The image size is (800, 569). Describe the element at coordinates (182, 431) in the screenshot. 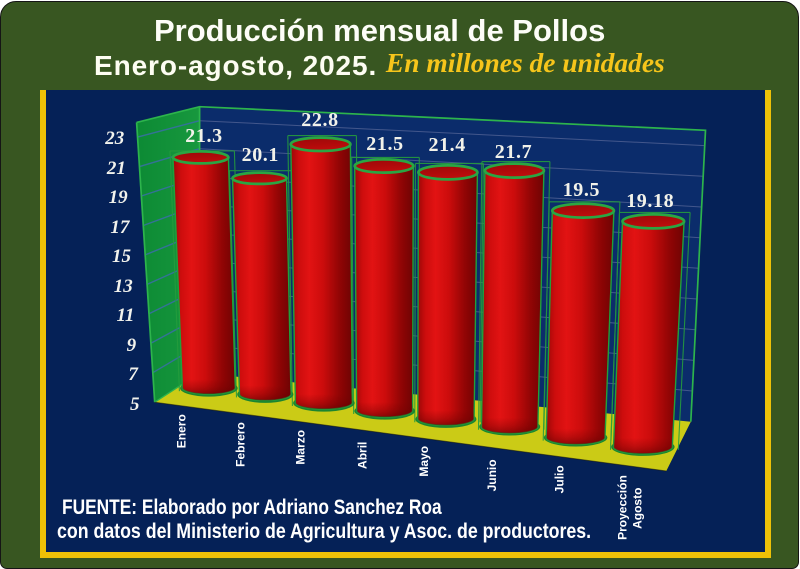

I see `svg-text: Enero` at that location.